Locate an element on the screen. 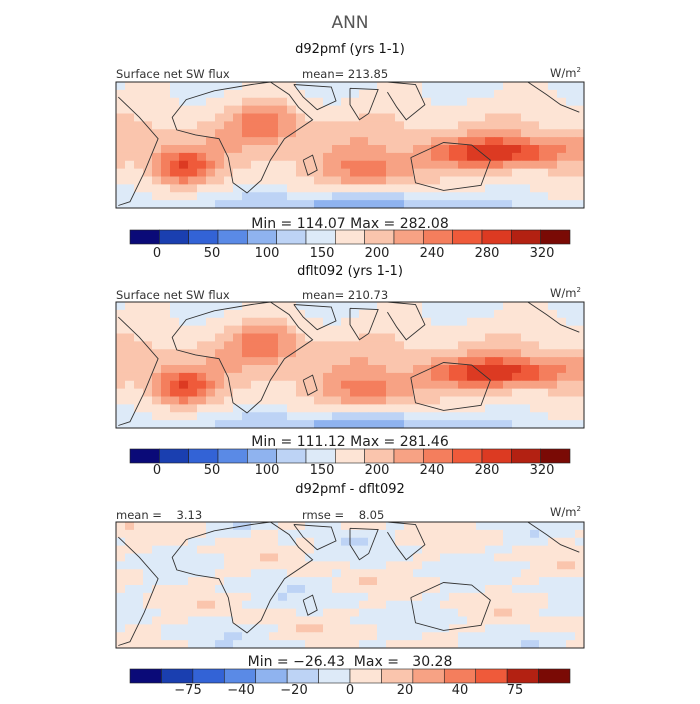 The width and height of the screenshot is (700, 704). cb-tick: 20 is located at coordinates (405, 690).